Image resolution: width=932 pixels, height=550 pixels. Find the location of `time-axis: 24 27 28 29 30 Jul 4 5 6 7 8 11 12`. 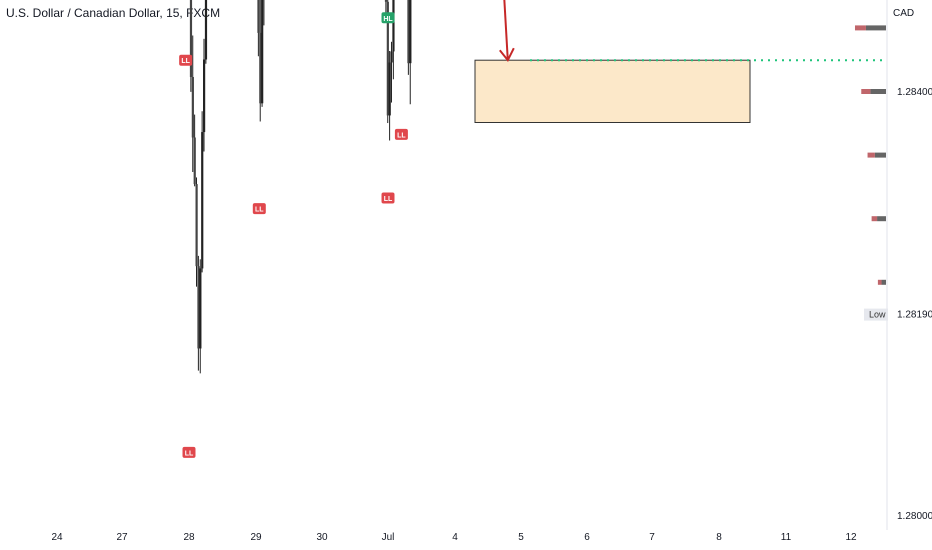

time-axis: 24 27 28 29 30 Jul 4 5 6 7 8 11 12 is located at coordinates (454, 537).